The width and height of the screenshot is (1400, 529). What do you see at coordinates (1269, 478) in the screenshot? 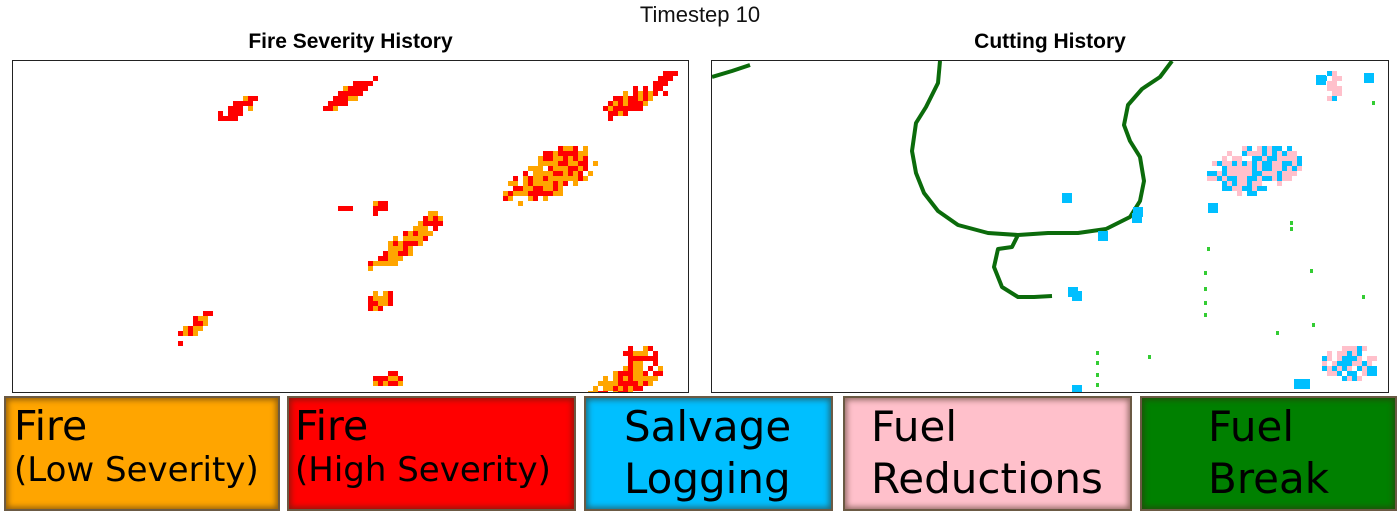
I see `legend-label-line2: Break` at bounding box center [1269, 478].